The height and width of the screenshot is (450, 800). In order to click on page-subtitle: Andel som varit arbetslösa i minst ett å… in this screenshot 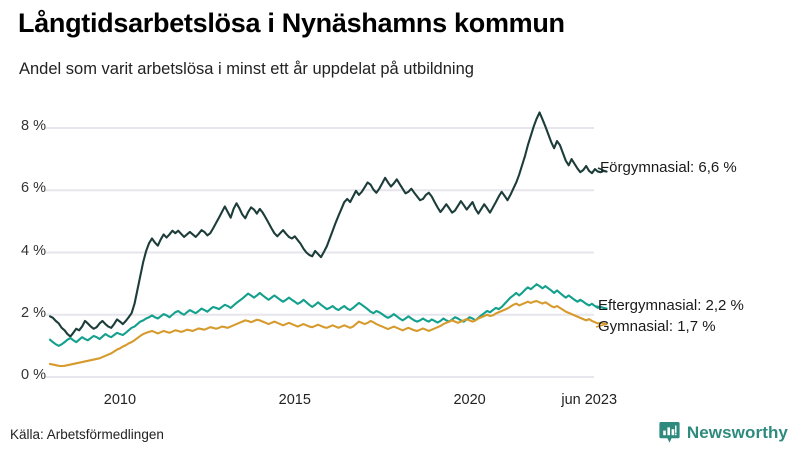, I will do `click(246, 69)`.